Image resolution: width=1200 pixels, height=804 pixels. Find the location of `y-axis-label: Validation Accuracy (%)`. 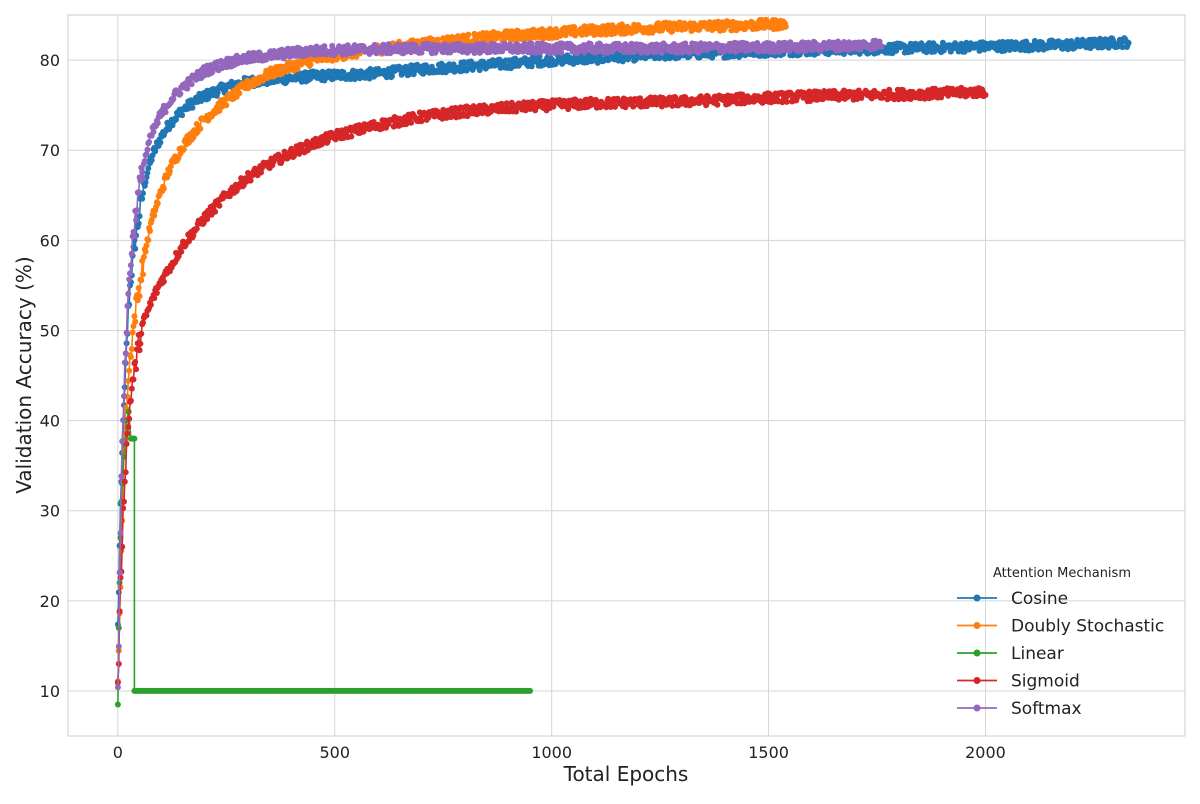

y-axis-label: Validation Accuracy (%) is located at coordinates (24, 374).